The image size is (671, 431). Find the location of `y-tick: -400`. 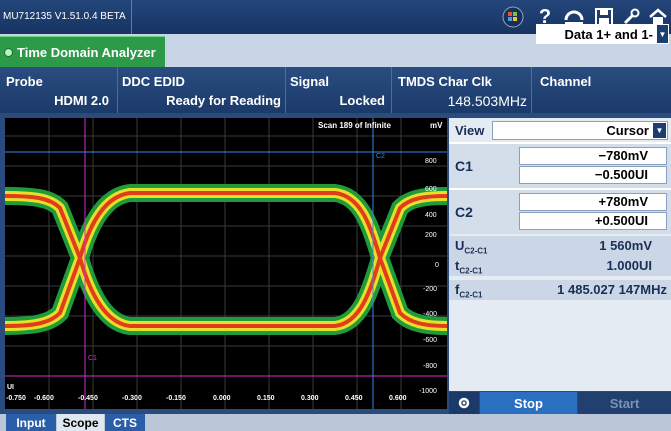

y-tick: -400 is located at coordinates (430, 314).